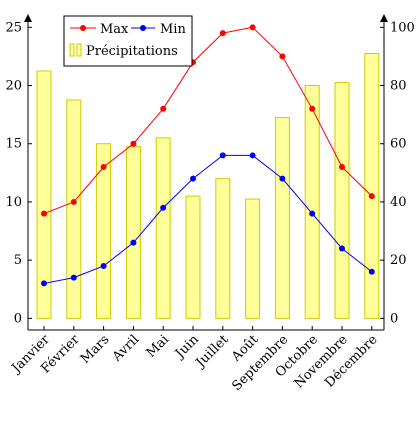 The image size is (420, 424). Describe the element at coordinates (212, 352) in the screenshot. I see `x-tick-label-7: Juillet` at that location.